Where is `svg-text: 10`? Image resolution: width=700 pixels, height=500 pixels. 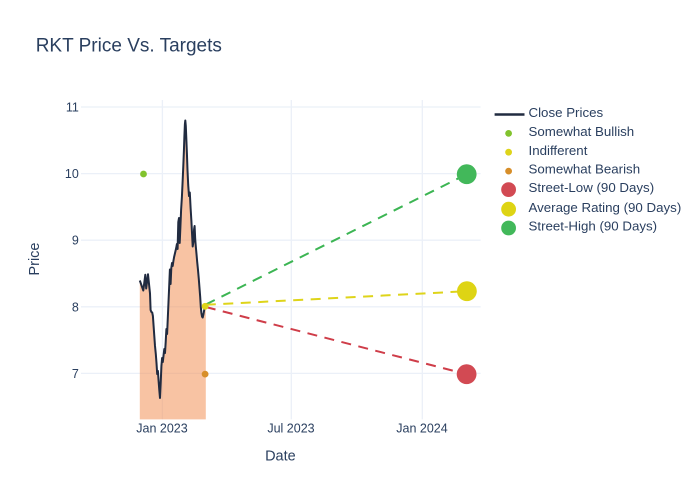 svg-text: 10 is located at coordinates (72, 174).